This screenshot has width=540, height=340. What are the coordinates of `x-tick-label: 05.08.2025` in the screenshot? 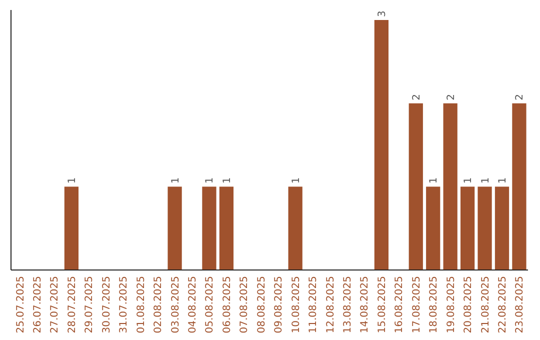 It's located at (210, 305).